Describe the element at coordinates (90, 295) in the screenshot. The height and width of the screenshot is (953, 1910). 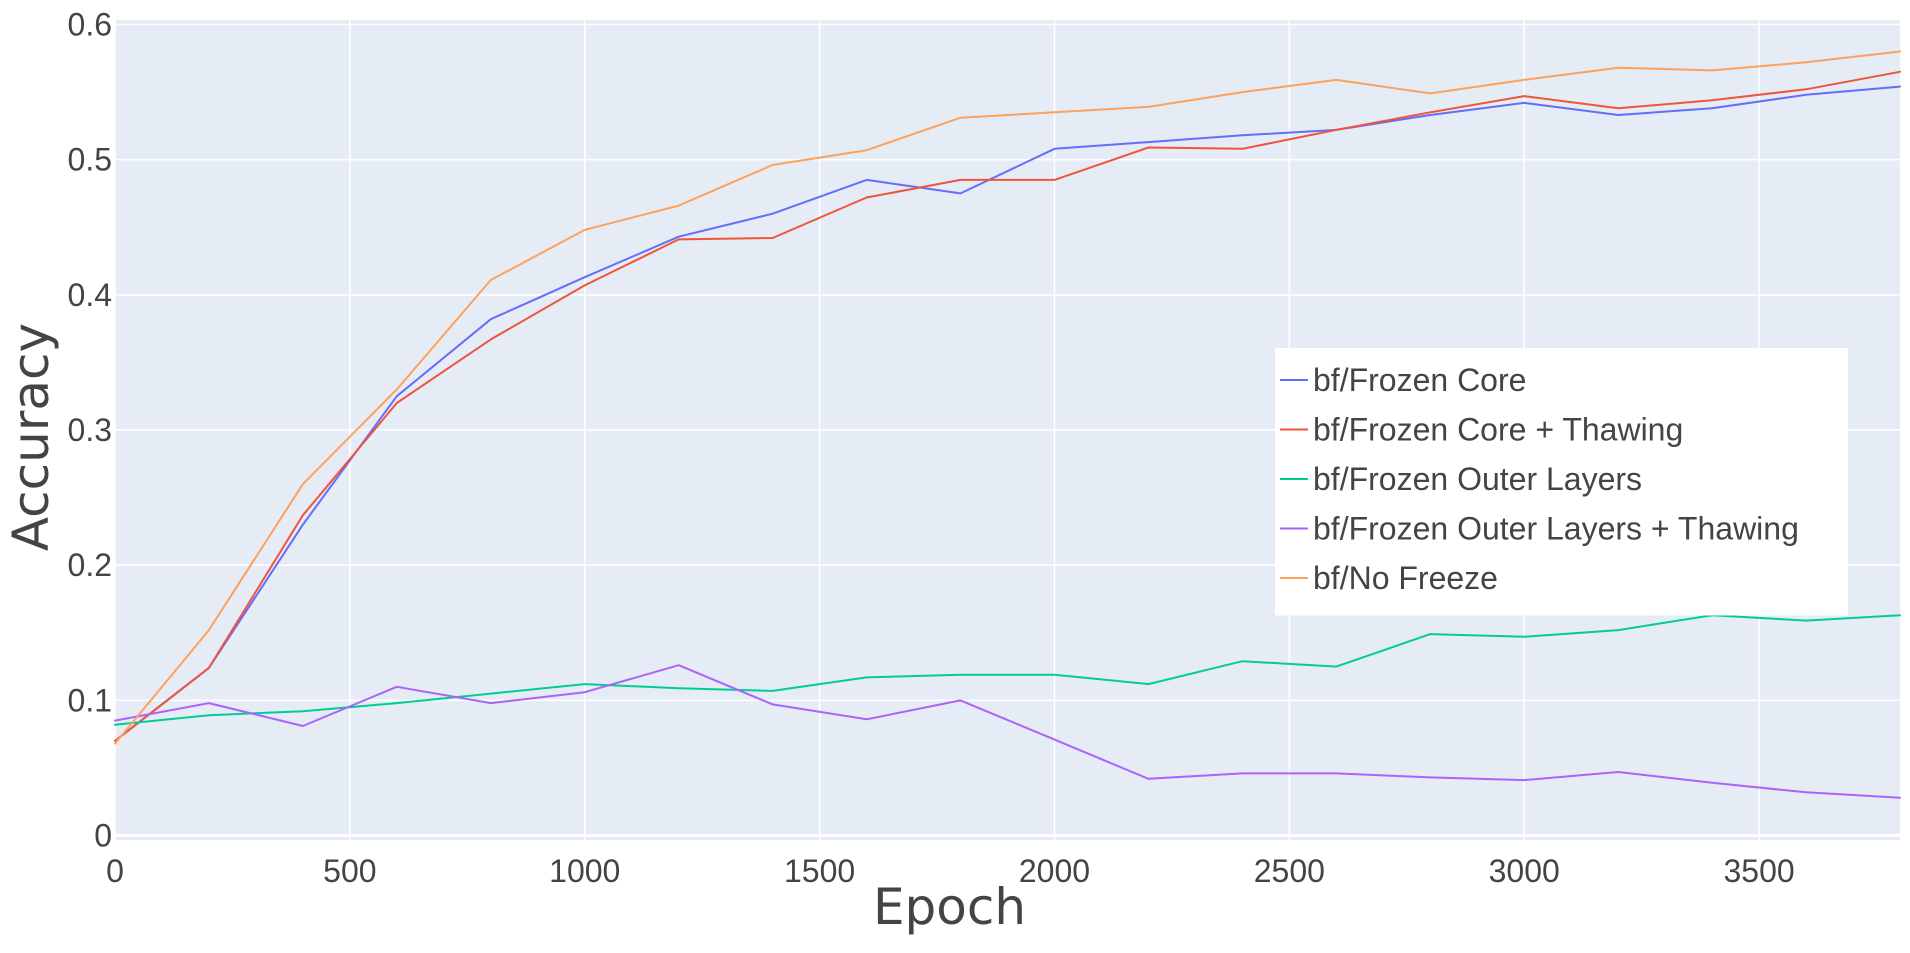
I see `y-tick-label: 0.4` at that location.